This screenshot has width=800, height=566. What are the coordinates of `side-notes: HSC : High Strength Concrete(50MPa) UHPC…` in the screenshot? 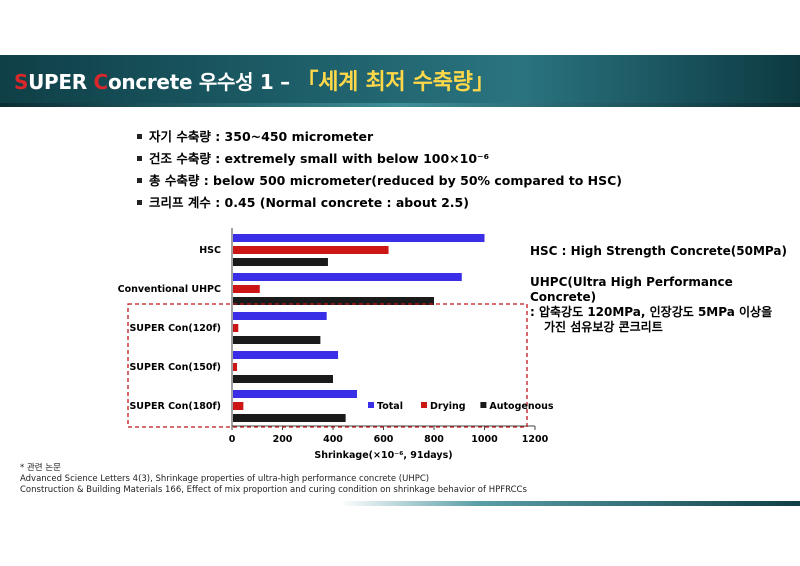 It's located at (665, 289).